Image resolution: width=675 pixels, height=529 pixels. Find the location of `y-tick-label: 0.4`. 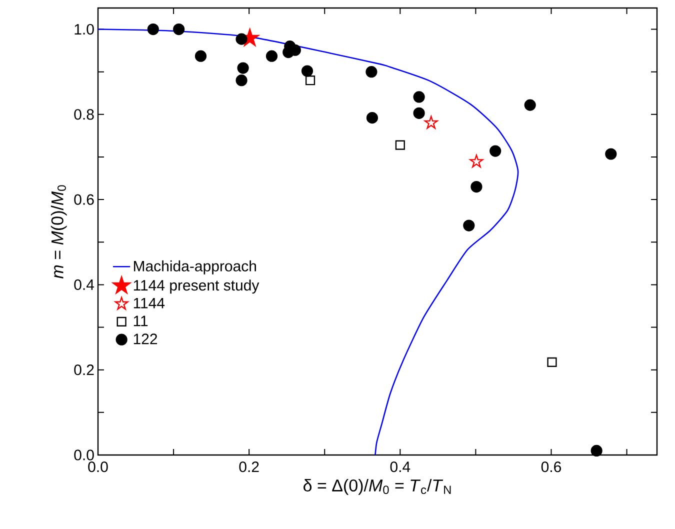

y-tick-label: 0.4 is located at coordinates (84, 284).